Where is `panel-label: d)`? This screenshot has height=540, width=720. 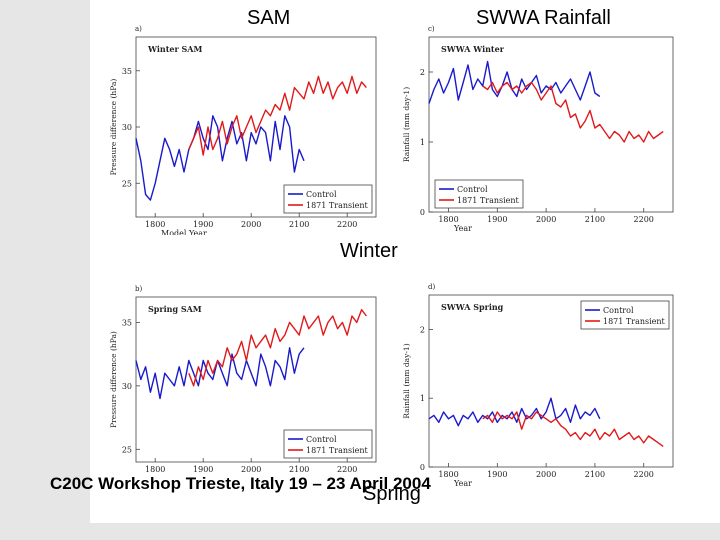 panel-label: d) is located at coordinates (431, 287).